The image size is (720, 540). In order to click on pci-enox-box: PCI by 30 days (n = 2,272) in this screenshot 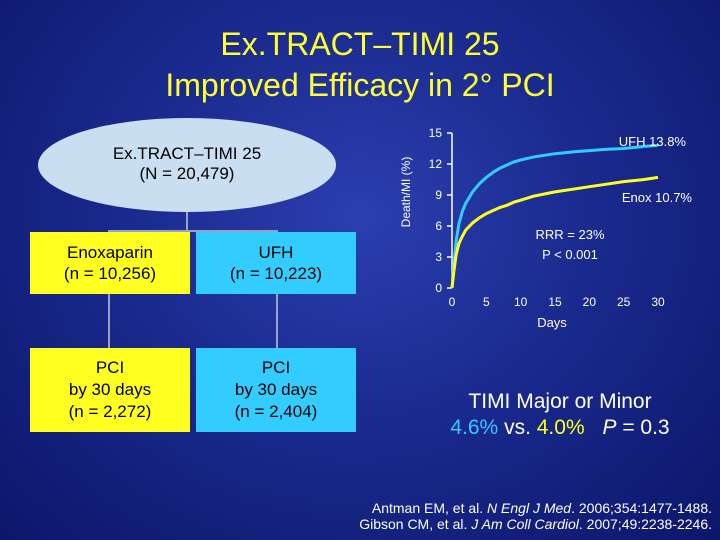, I will do `click(110, 390)`.